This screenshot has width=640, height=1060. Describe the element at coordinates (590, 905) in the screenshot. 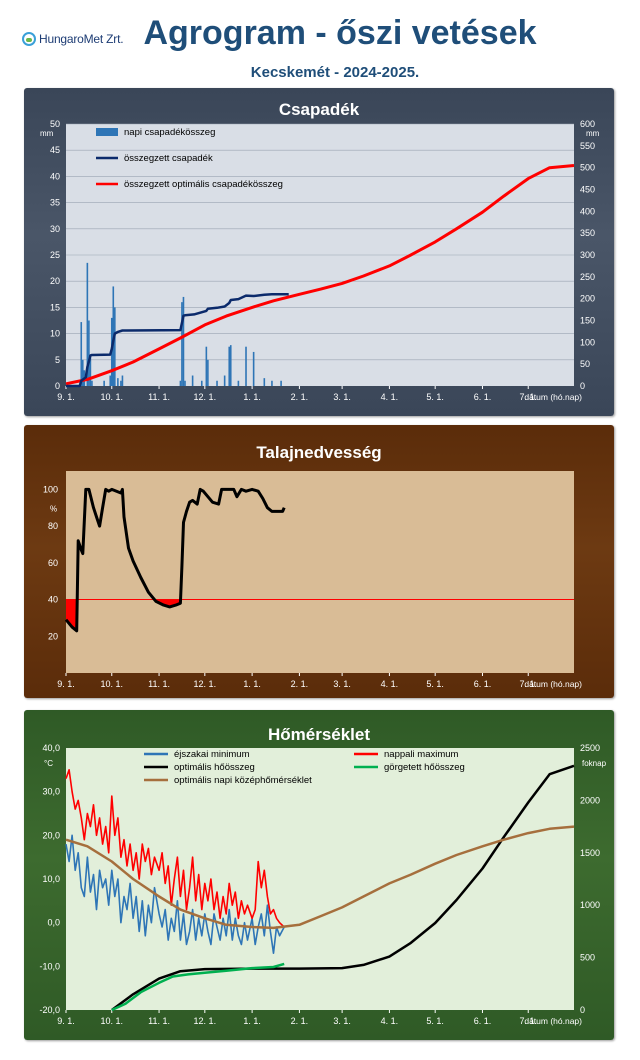

I see `y2-tick-label: 1000` at that location.